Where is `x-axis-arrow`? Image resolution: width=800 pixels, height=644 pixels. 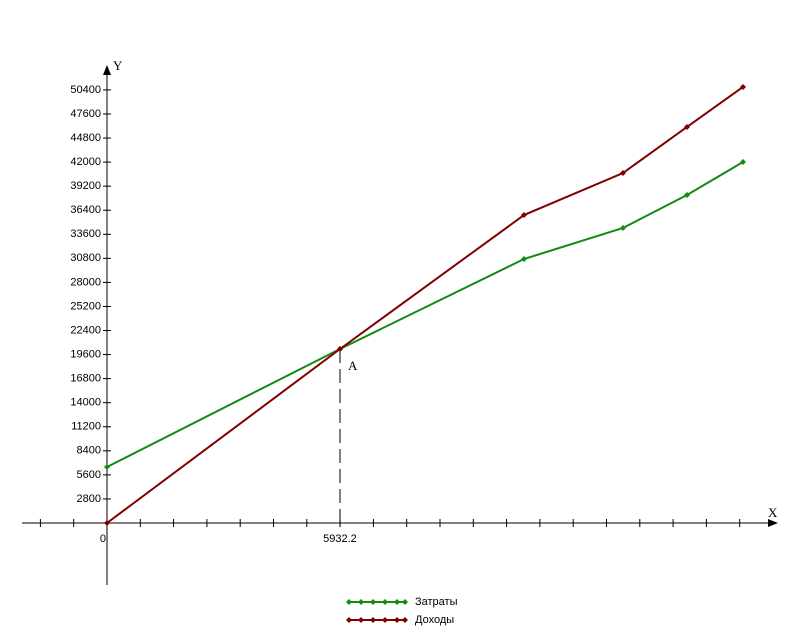
x-axis-arrow is located at coordinates (773, 523).